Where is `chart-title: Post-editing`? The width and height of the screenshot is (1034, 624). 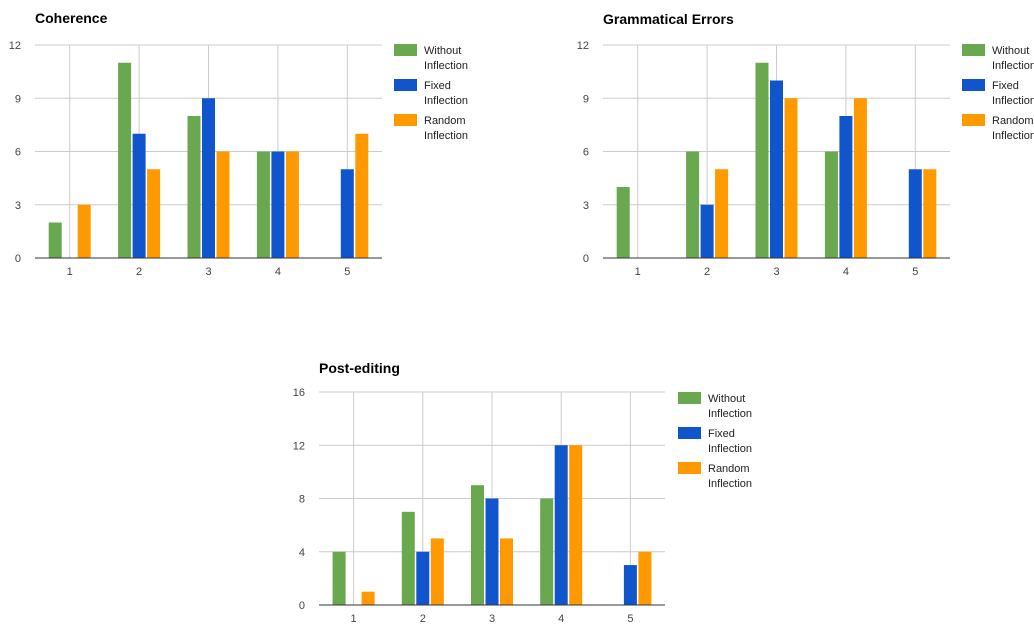
chart-title: Post-editing is located at coordinates (359, 368).